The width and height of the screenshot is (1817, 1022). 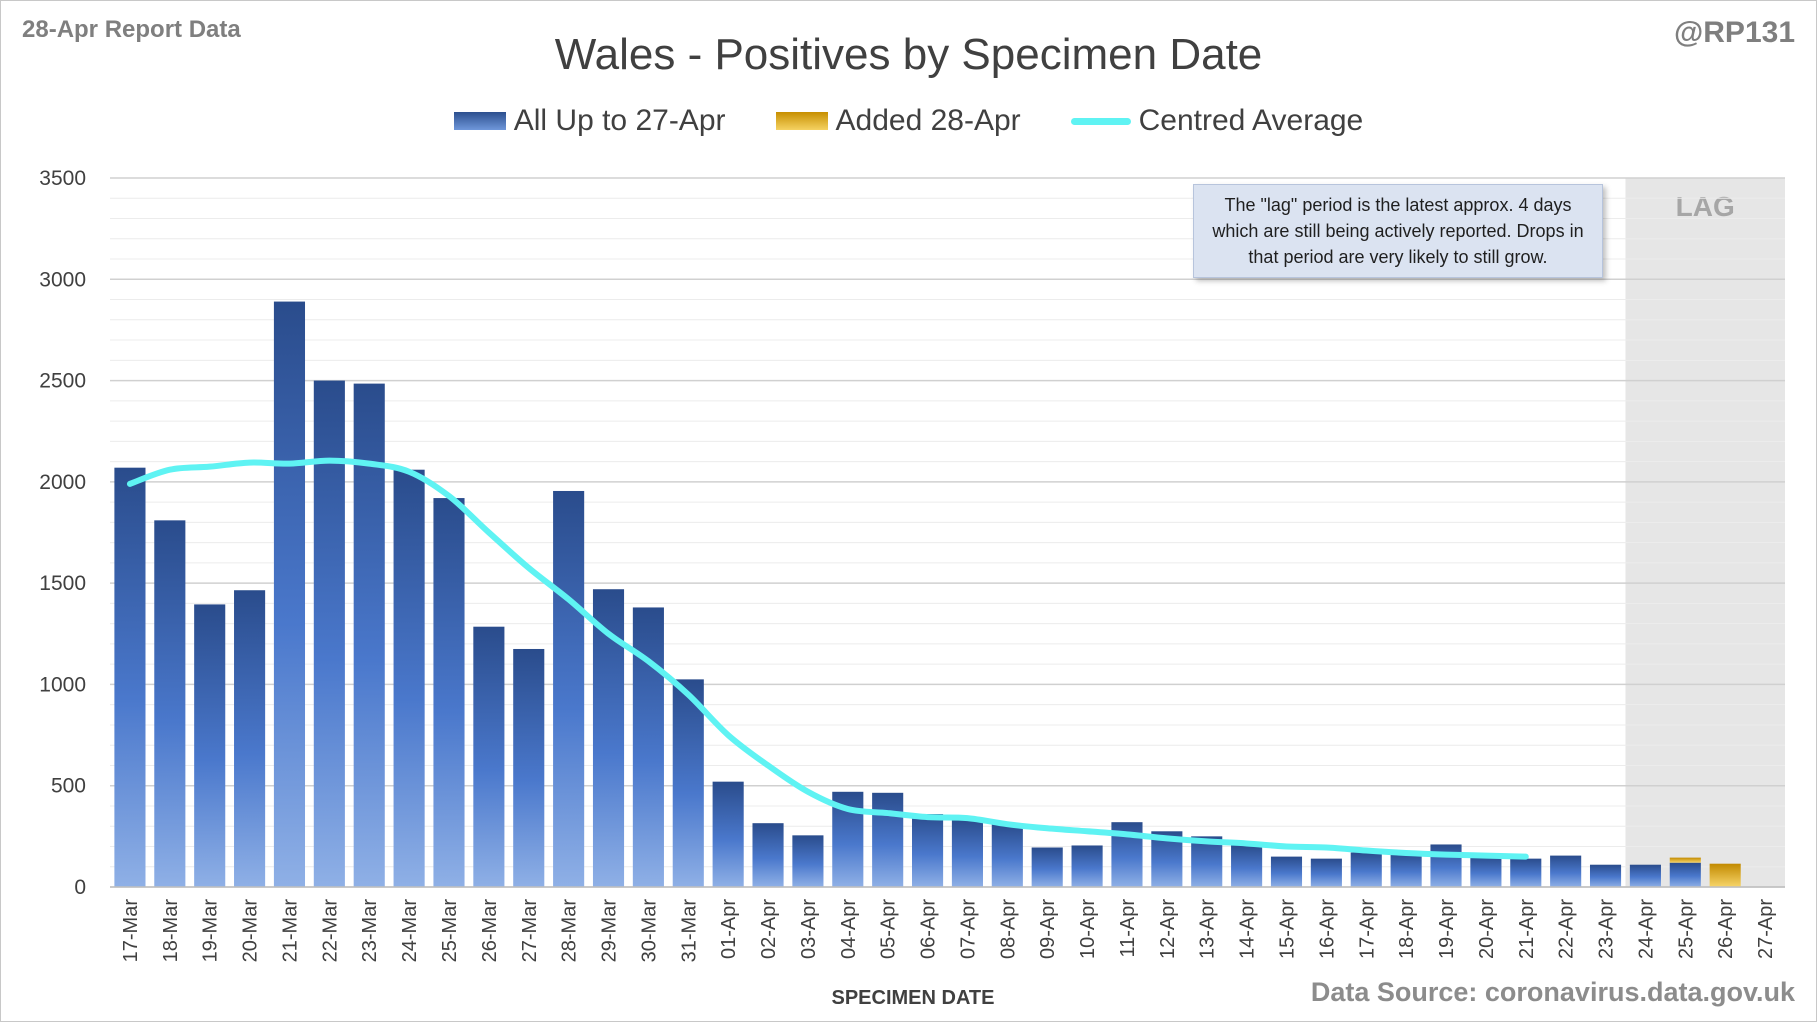 What do you see at coordinates (1566, 871) in the screenshot?
I see `bar-all-22-Apr` at bounding box center [1566, 871].